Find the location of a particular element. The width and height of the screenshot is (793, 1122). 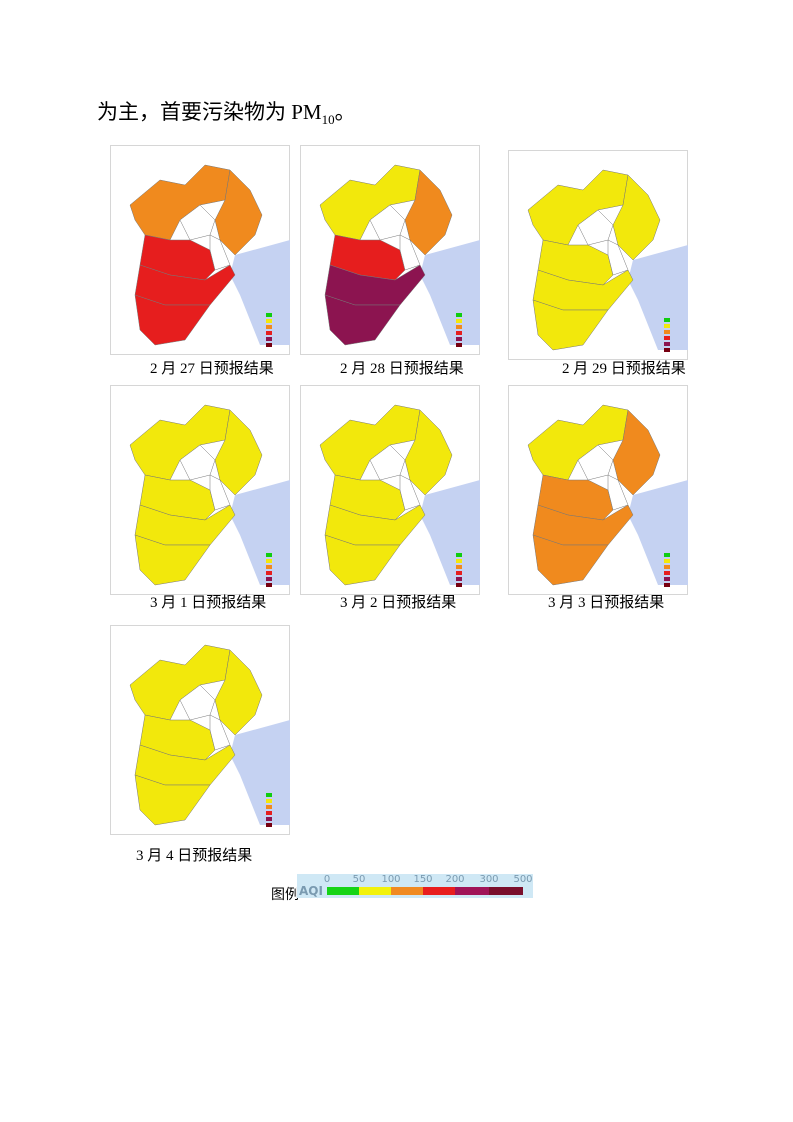

subscript: 10 is located at coordinates (328, 120).